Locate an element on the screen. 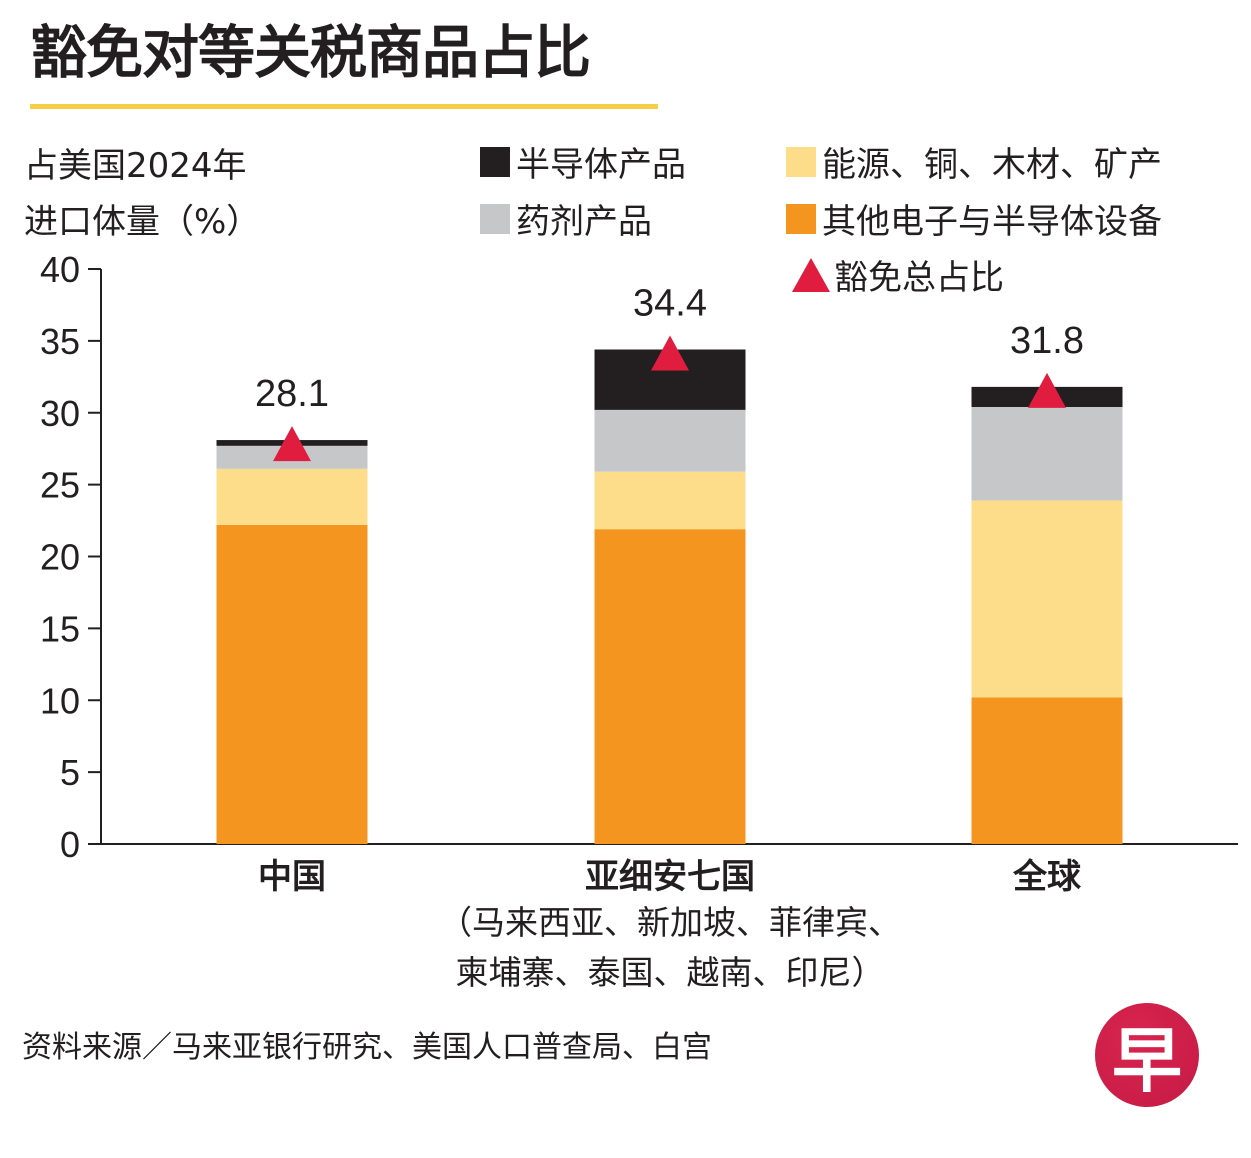  category-sublabel: 柬埔寨、泰国、越南、印尼） is located at coordinates (670, 972).